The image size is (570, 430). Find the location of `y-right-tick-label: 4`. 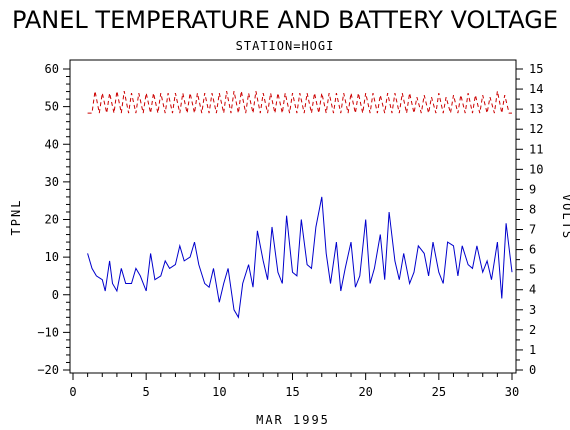

y-right-tick-label: 4 is located at coordinates (532, 290).